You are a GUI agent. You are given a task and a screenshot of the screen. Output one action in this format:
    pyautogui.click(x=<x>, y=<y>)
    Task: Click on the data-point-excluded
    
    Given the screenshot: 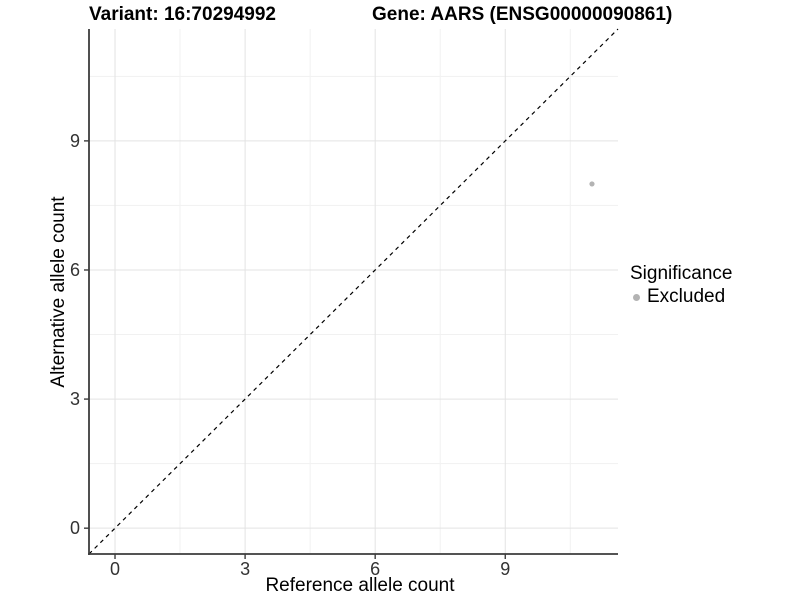 What is the action you would take?
    pyautogui.click(x=592, y=184)
    